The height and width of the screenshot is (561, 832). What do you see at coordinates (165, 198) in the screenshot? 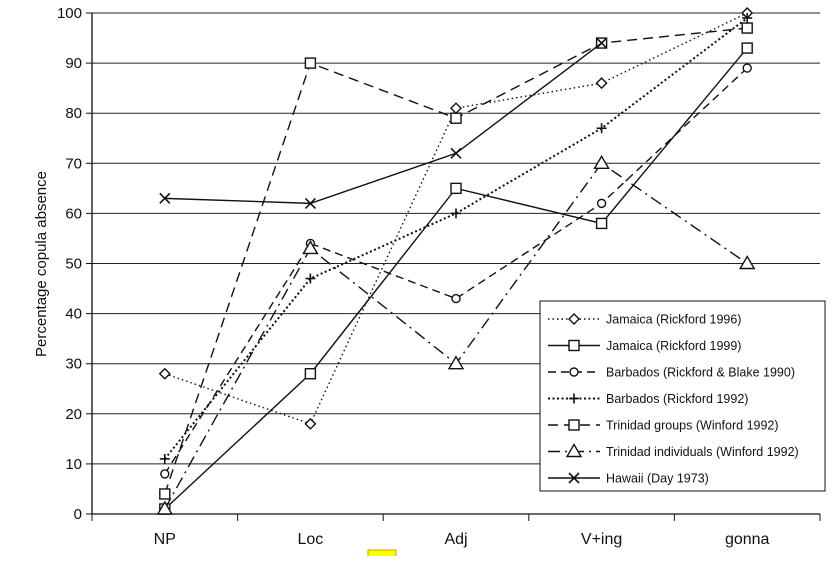
I see `series-hawaii-day-1973-point-np` at bounding box center [165, 198].